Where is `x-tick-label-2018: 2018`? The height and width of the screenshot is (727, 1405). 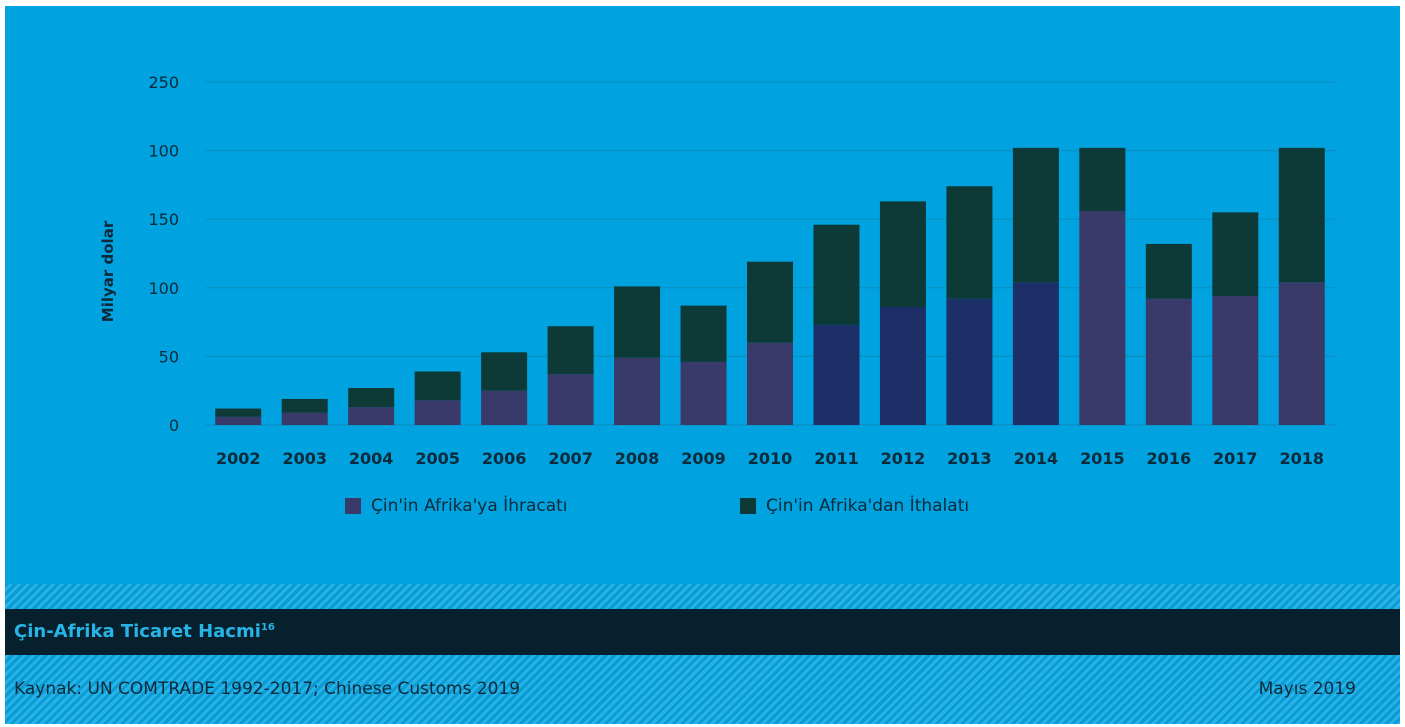 x-tick-label-2018: 2018 is located at coordinates (1301, 458).